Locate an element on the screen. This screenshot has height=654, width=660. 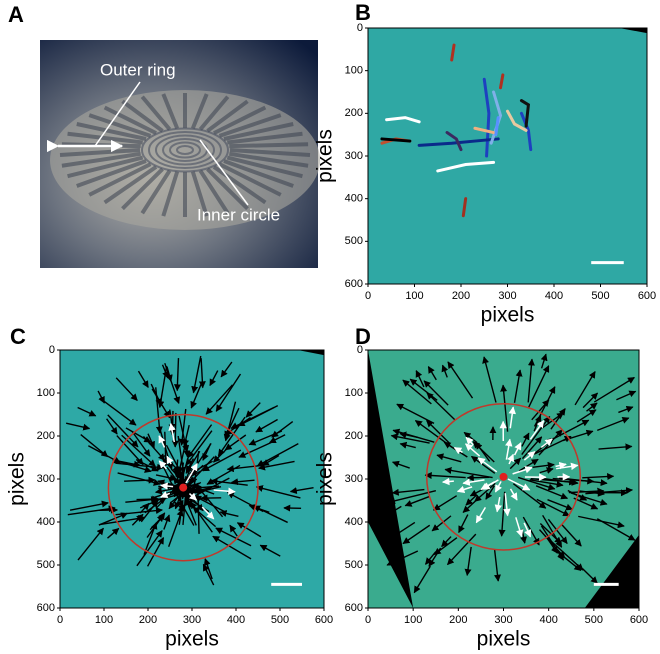
x-tick-label: 100 is located at coordinates (413, 620).